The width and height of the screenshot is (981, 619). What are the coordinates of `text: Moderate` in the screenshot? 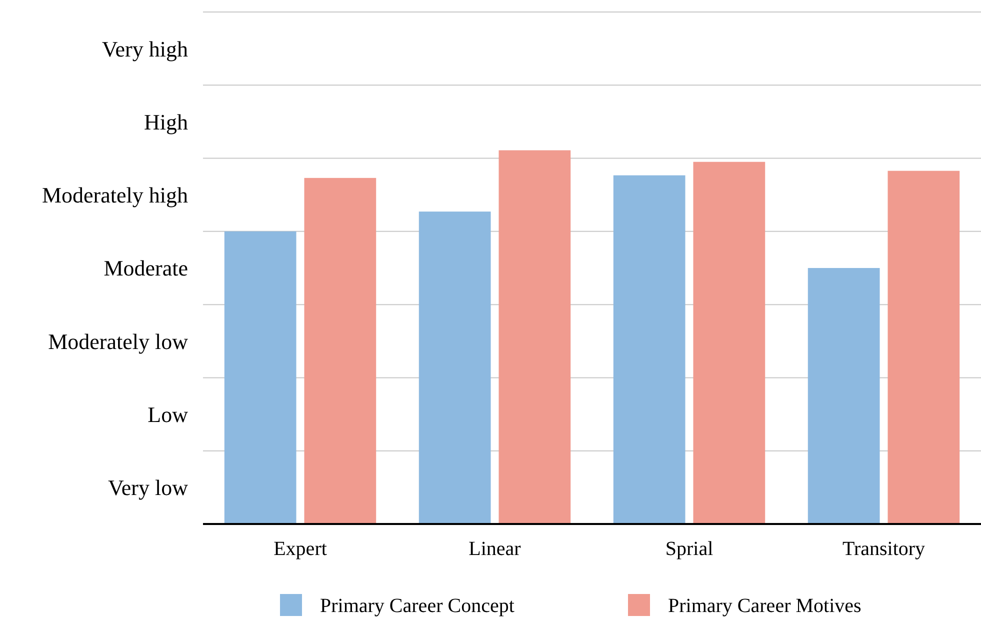 It's located at (146, 268).